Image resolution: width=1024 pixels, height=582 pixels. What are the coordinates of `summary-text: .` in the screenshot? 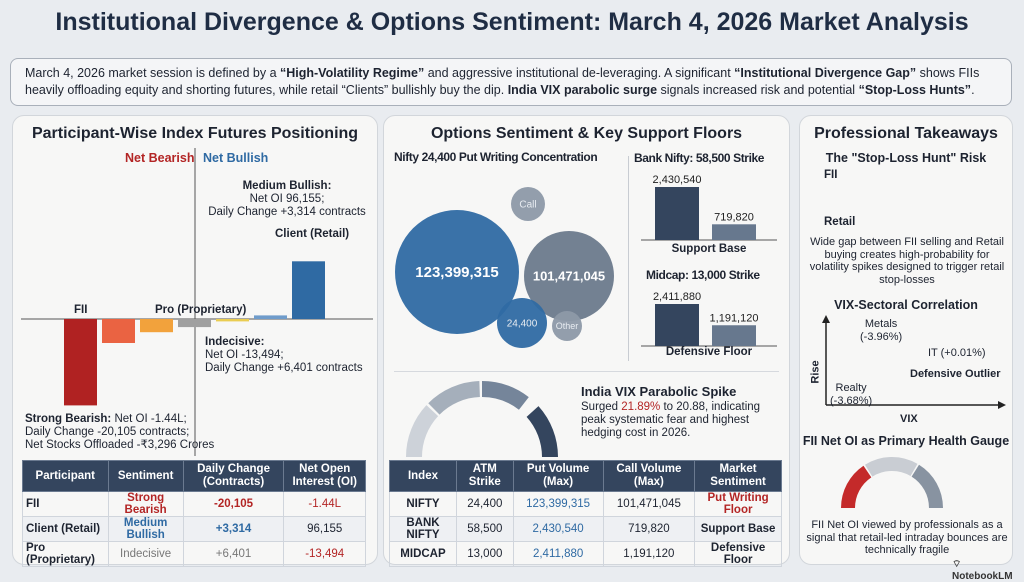 It's located at (973, 90).